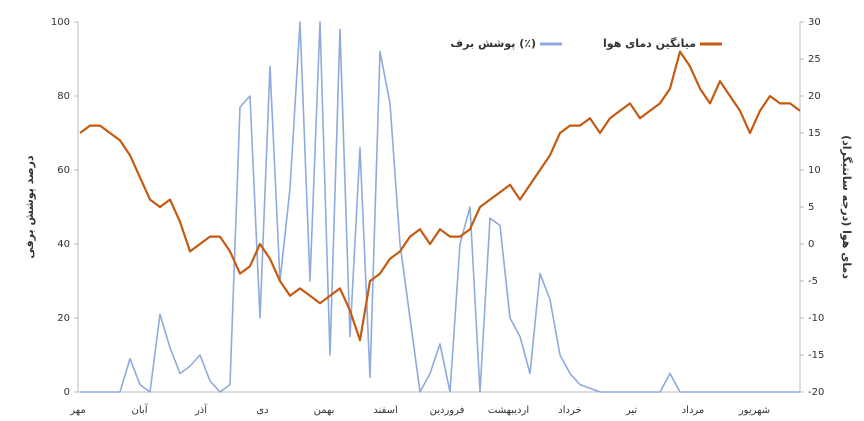  Describe the element at coordinates (811, 207) in the screenshot. I see `y2-tick-label: 5` at that location.